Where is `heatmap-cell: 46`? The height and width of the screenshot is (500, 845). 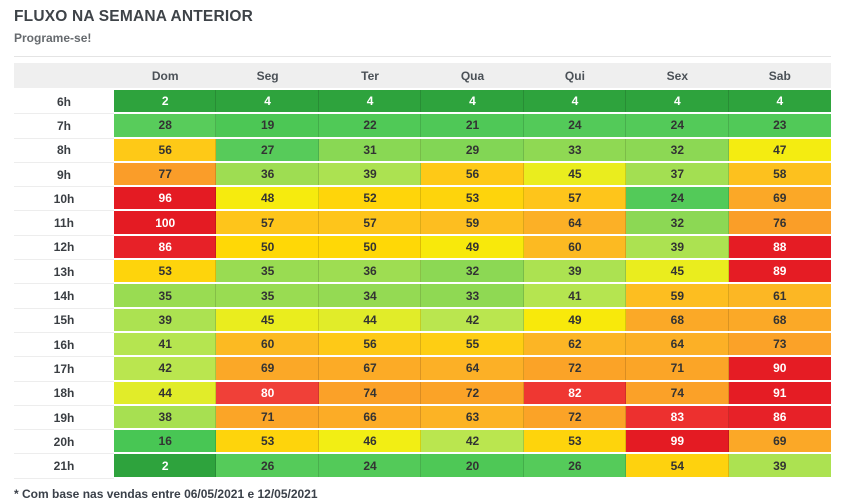
heatmap-cell: 46 is located at coordinates (370, 442).